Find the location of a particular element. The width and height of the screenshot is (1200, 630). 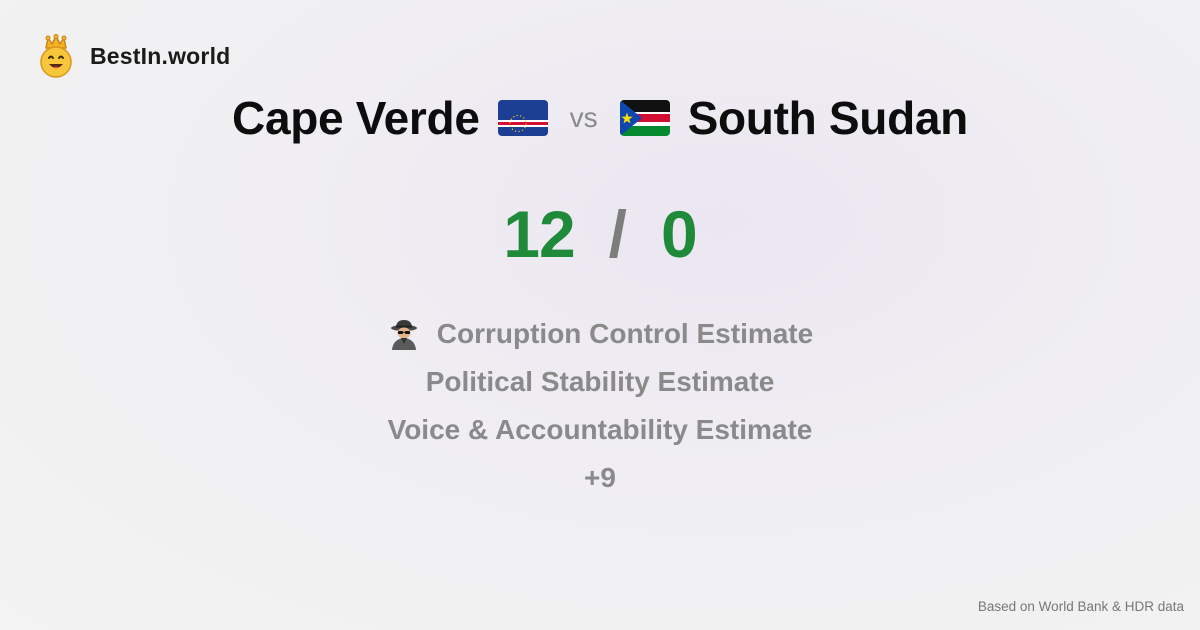

brand-header: BestIn.world is located at coordinates (134, 56).